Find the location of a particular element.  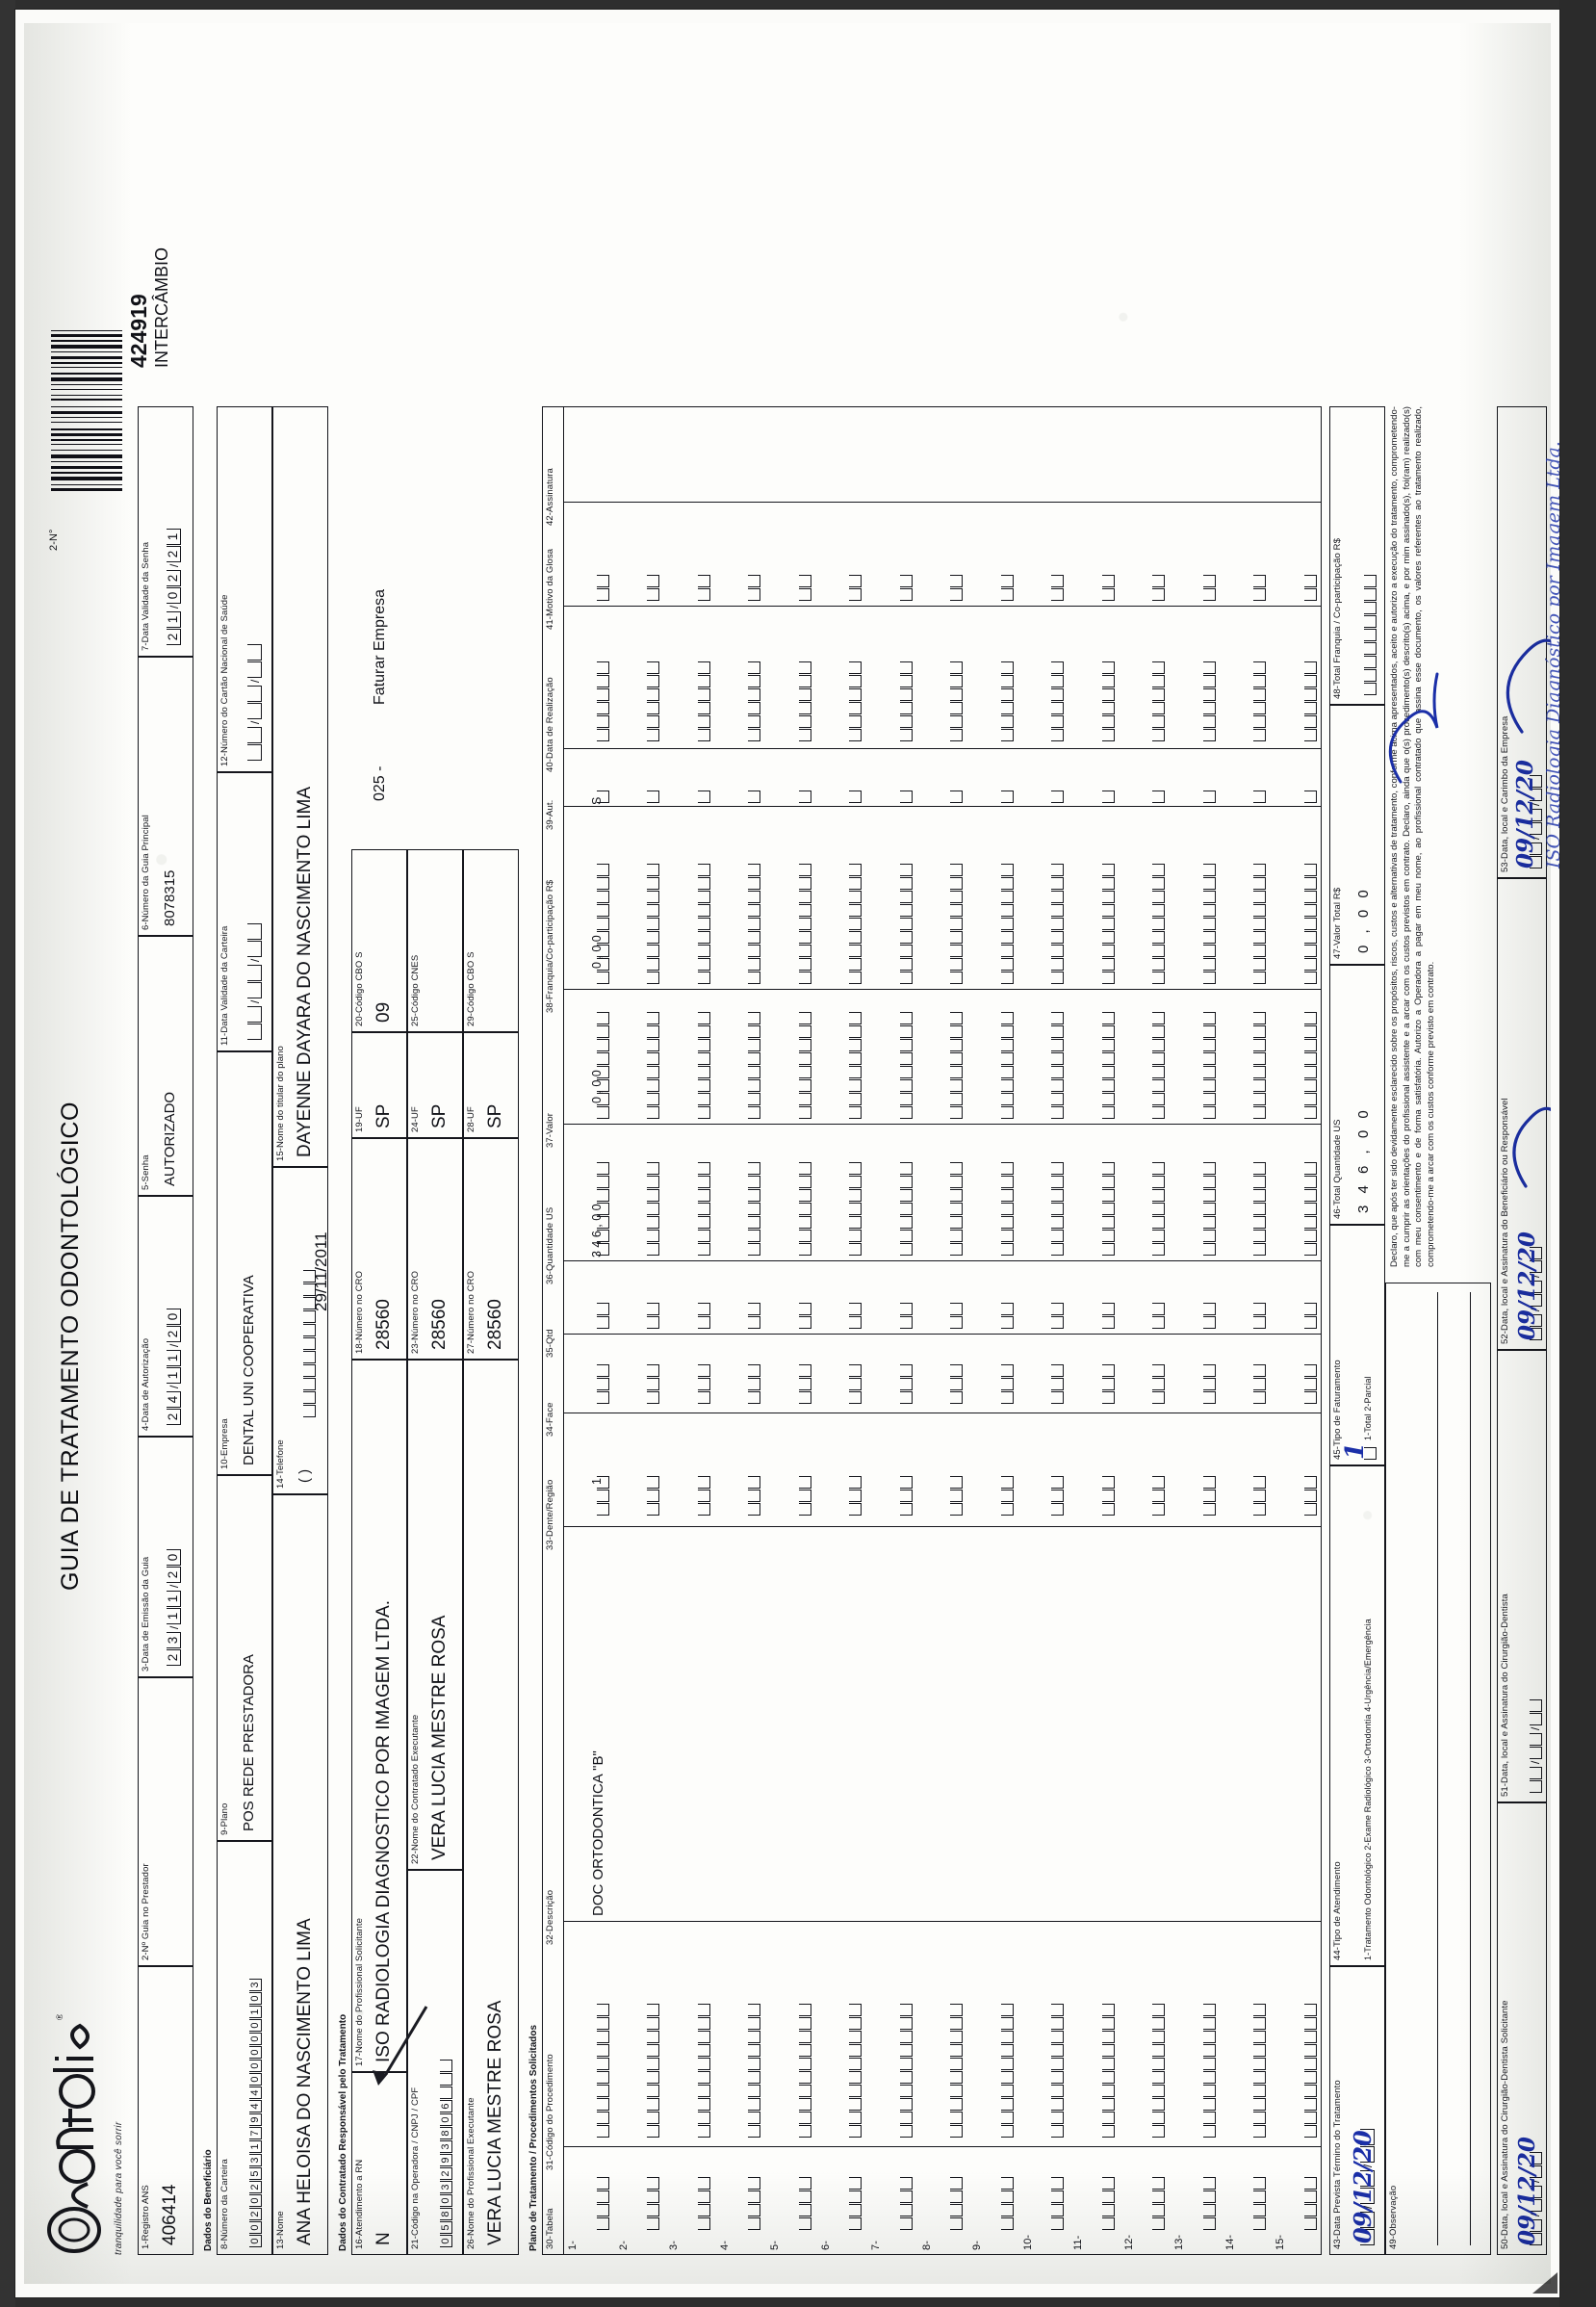

comb-cell: 5 is located at coordinates (255, 2173).